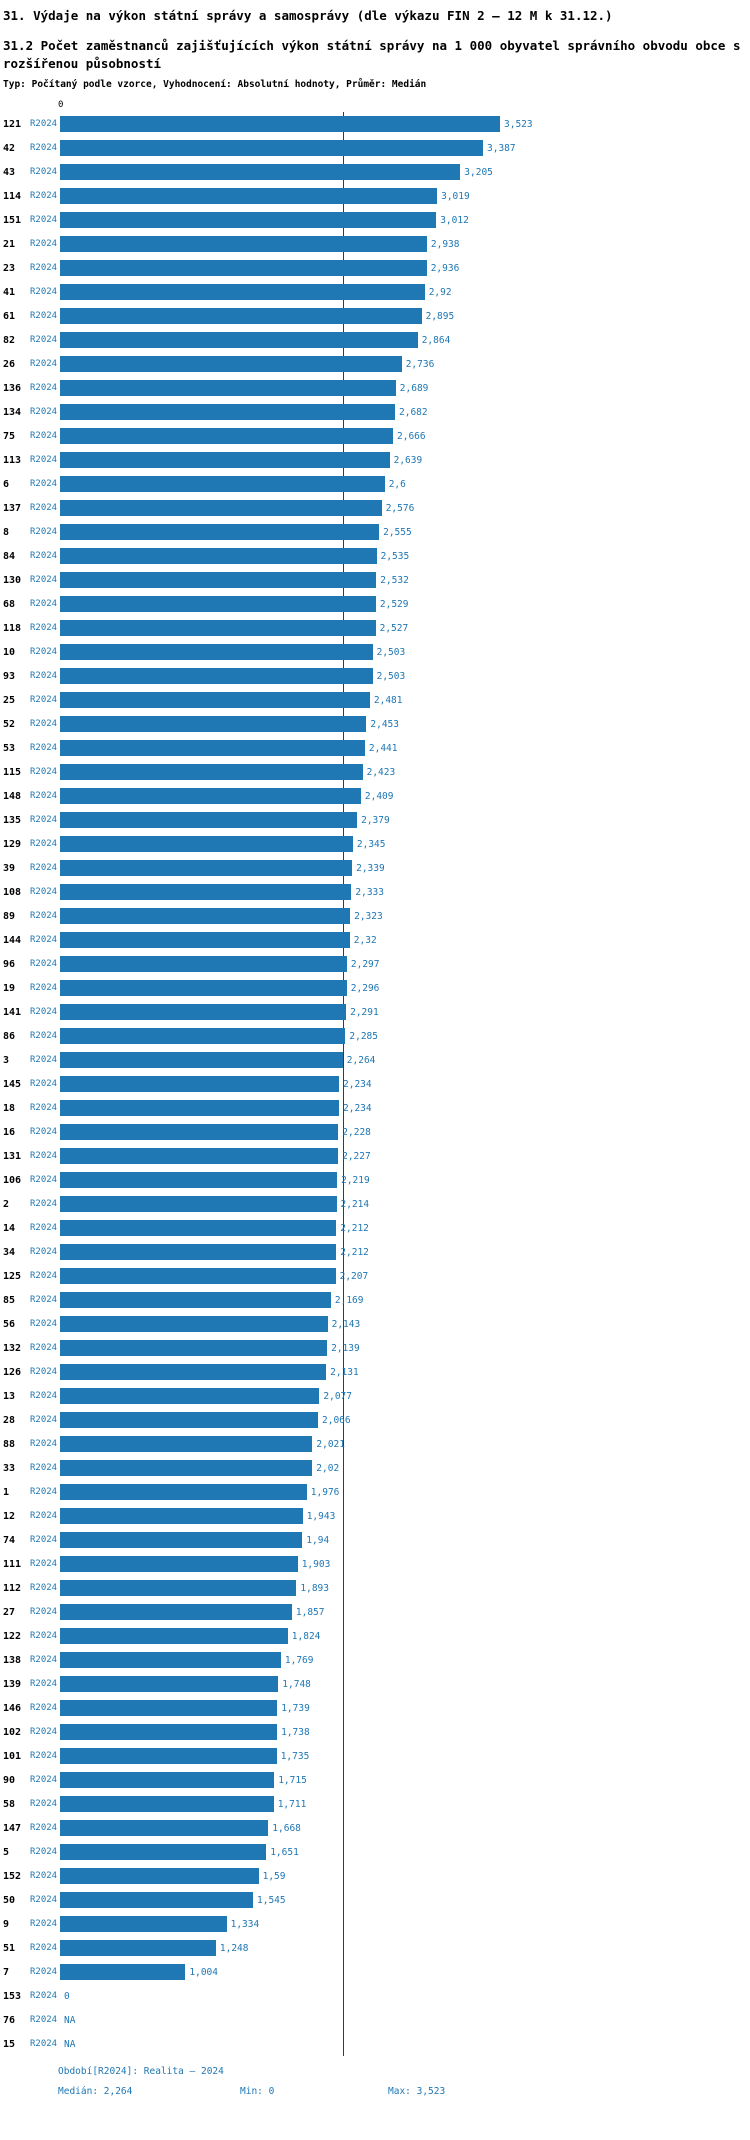 The image size is (750, 2140). Describe the element at coordinates (6, 1492) in the screenshot. I see `row-id-label: 1` at that location.